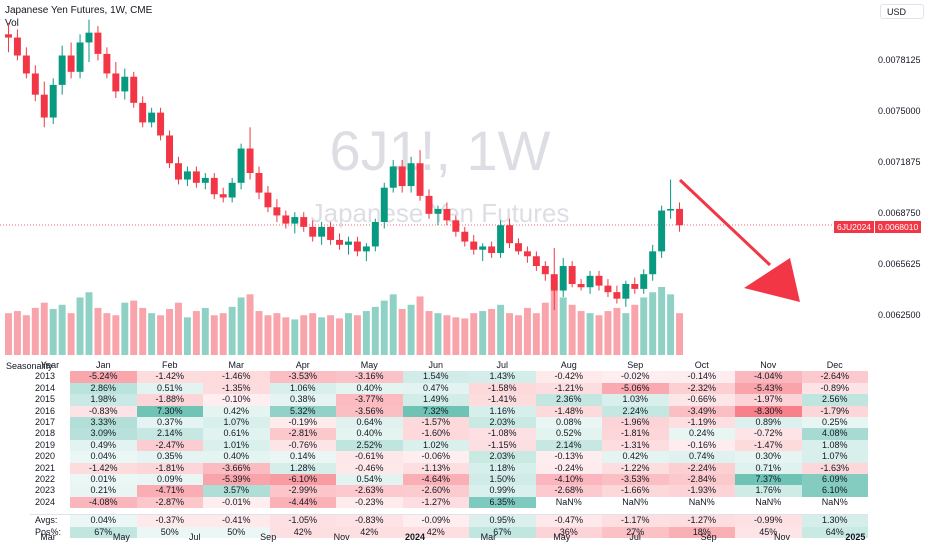  I want to click on summary-cell: 45%, so click(768, 532).